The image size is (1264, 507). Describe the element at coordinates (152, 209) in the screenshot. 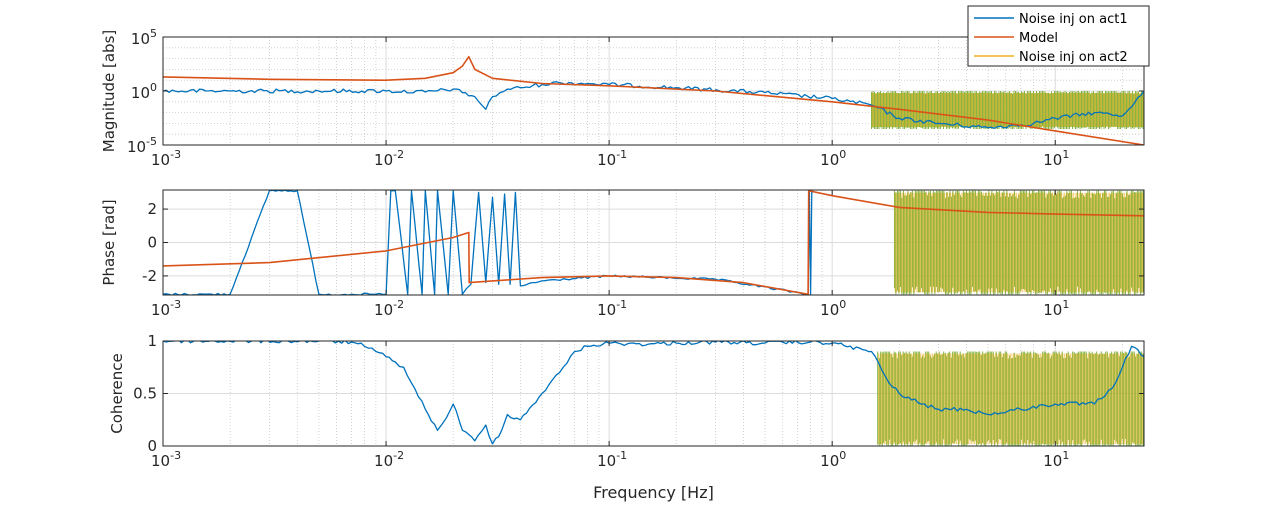

I see `y-tick-label: 2` at that location.